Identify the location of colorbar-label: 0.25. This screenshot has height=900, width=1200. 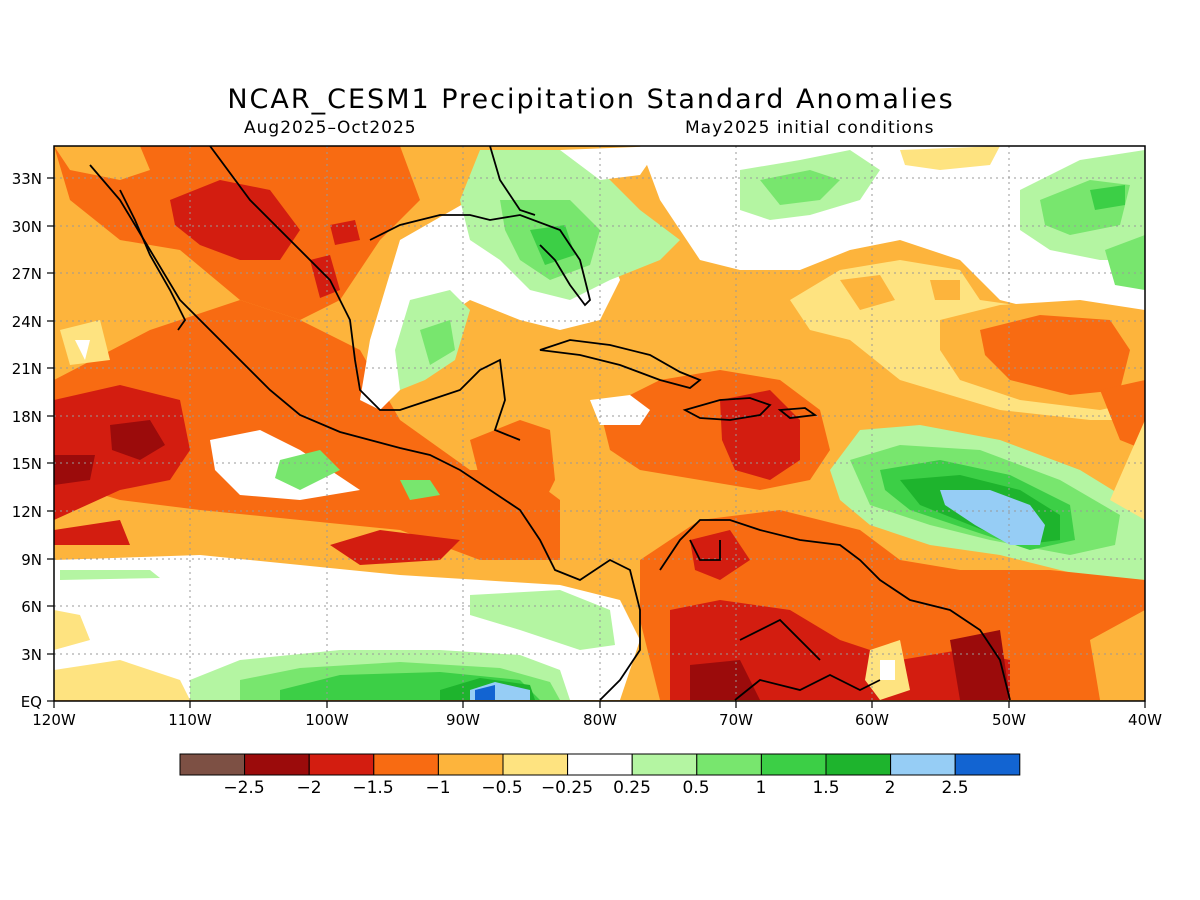
(632, 788).